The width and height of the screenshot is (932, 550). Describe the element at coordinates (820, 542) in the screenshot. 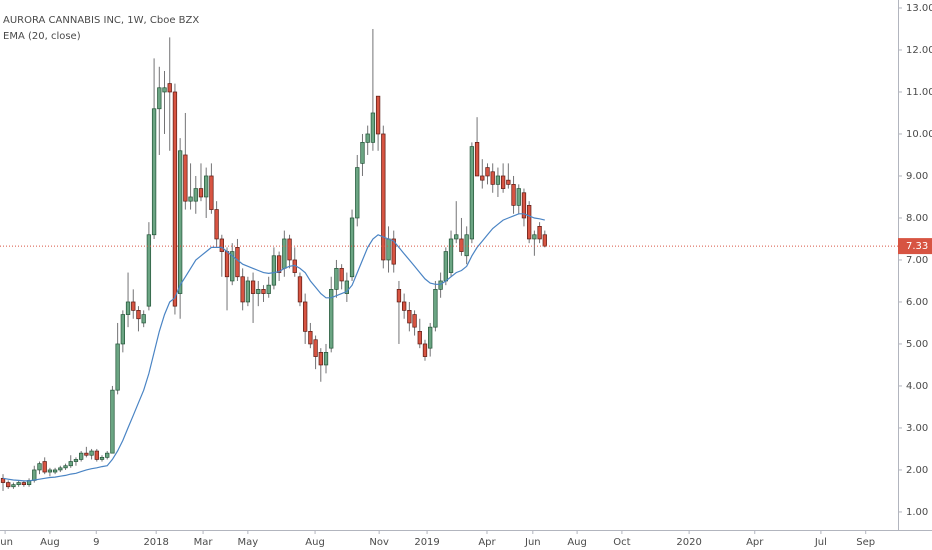

I see `x-tick-label: Jul` at that location.